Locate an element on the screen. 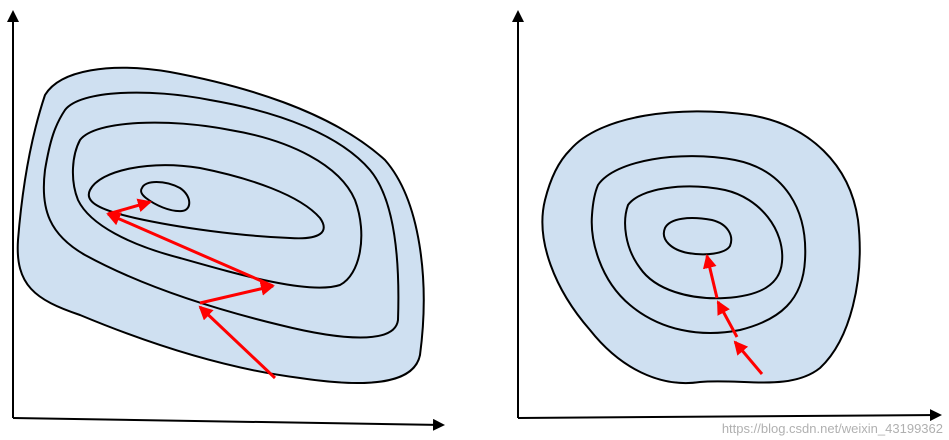 The height and width of the screenshot is (440, 949). right-x-axis is located at coordinates (729, 415).